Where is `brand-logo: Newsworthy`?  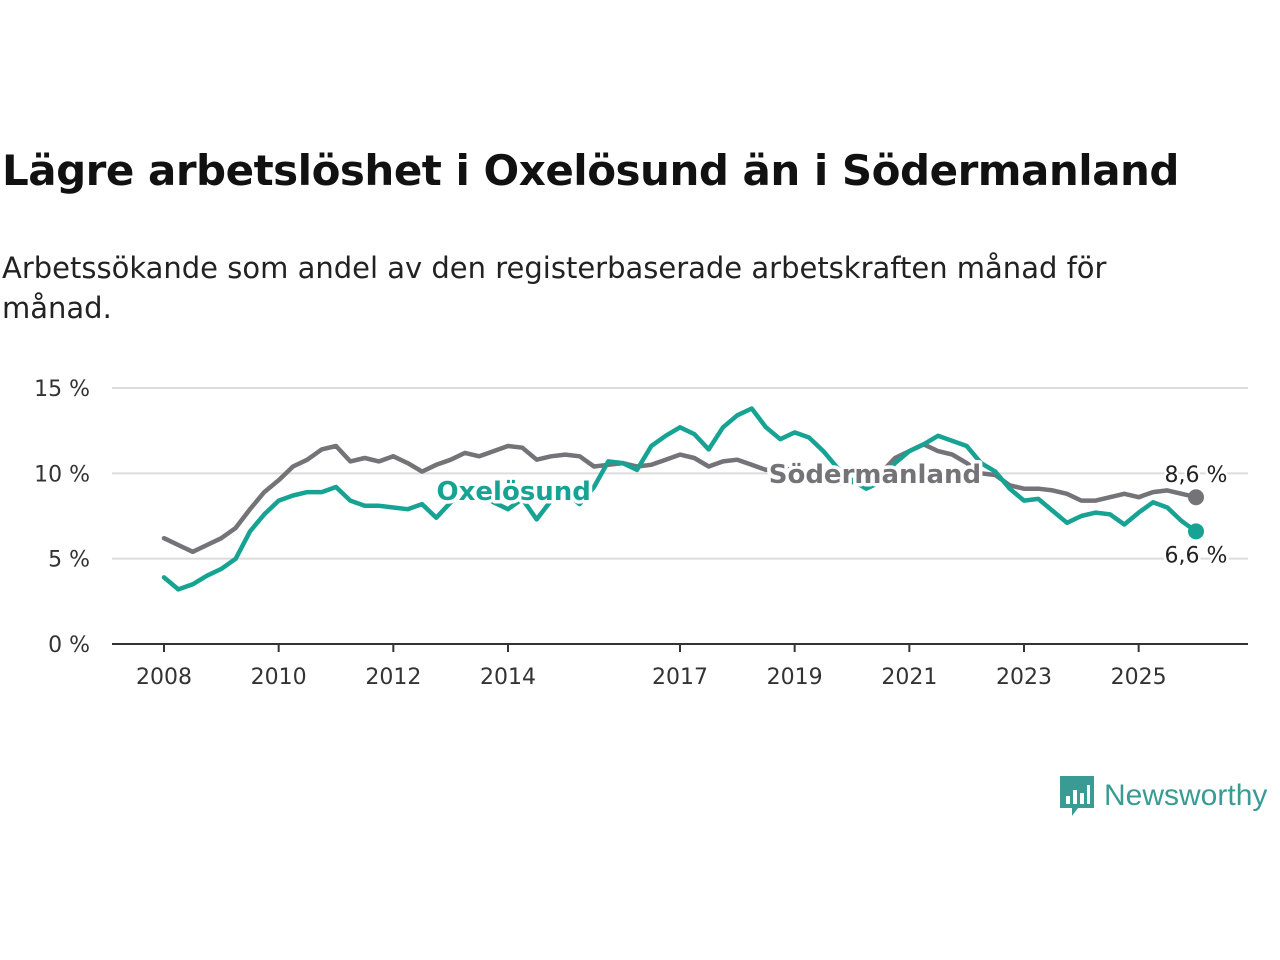
brand-logo: Newsworthy is located at coordinates (1162, 796).